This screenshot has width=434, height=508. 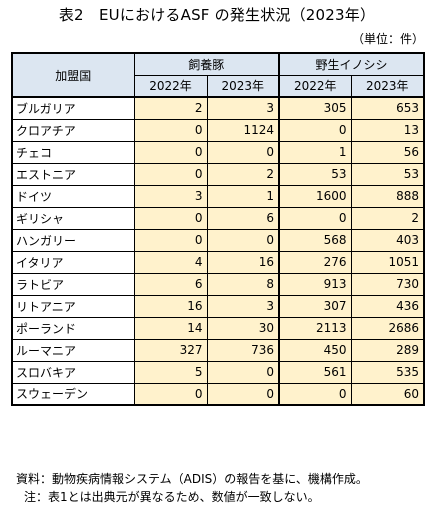 What do you see at coordinates (315, 328) in the screenshot?
I see `wild-2022-cell: 2113` at bounding box center [315, 328].